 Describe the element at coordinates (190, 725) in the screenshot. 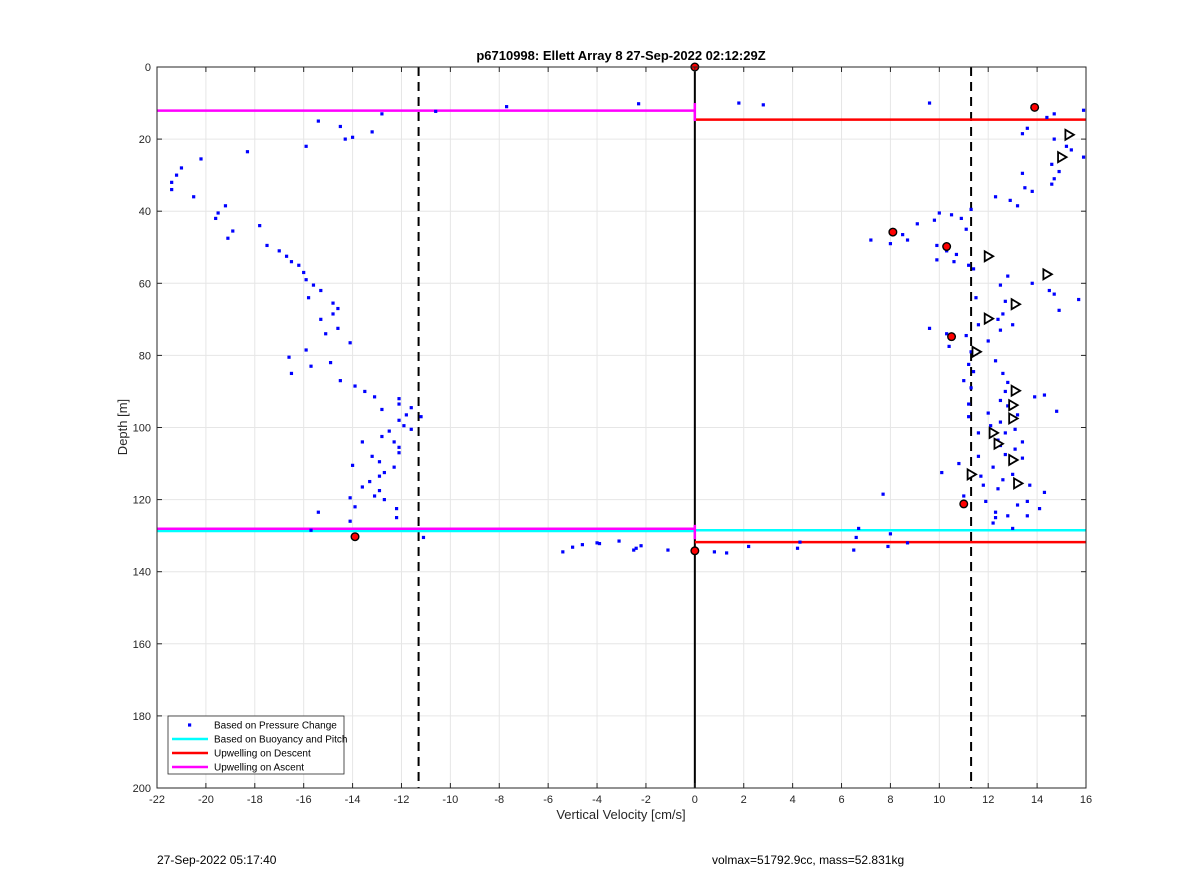

I see `legend-swatch-based-on-pressure-change` at that location.